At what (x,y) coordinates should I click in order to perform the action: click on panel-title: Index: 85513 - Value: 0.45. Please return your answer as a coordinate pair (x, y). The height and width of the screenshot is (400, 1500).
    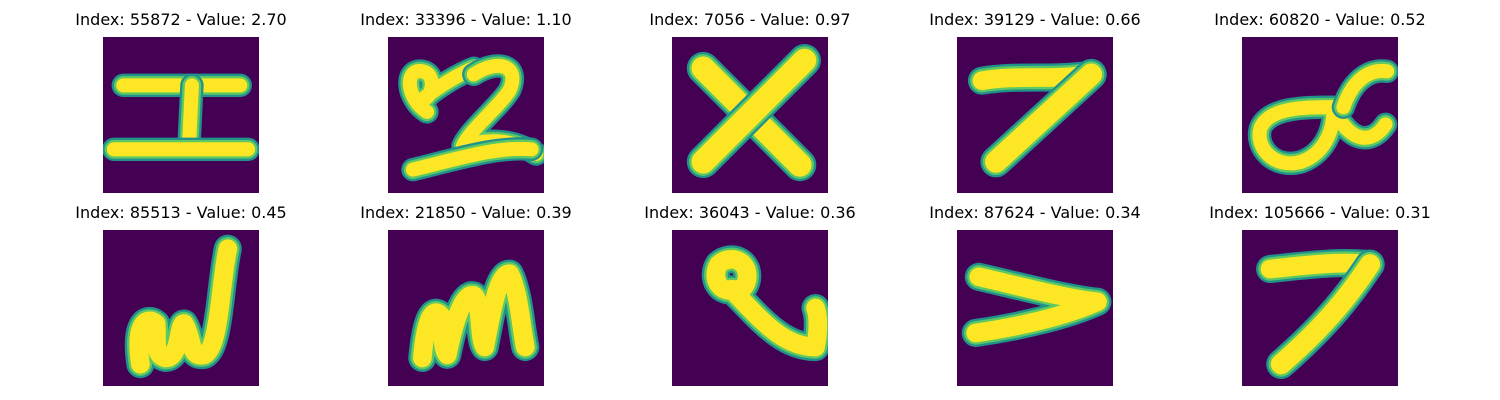
    Looking at the image, I should click on (180, 213).